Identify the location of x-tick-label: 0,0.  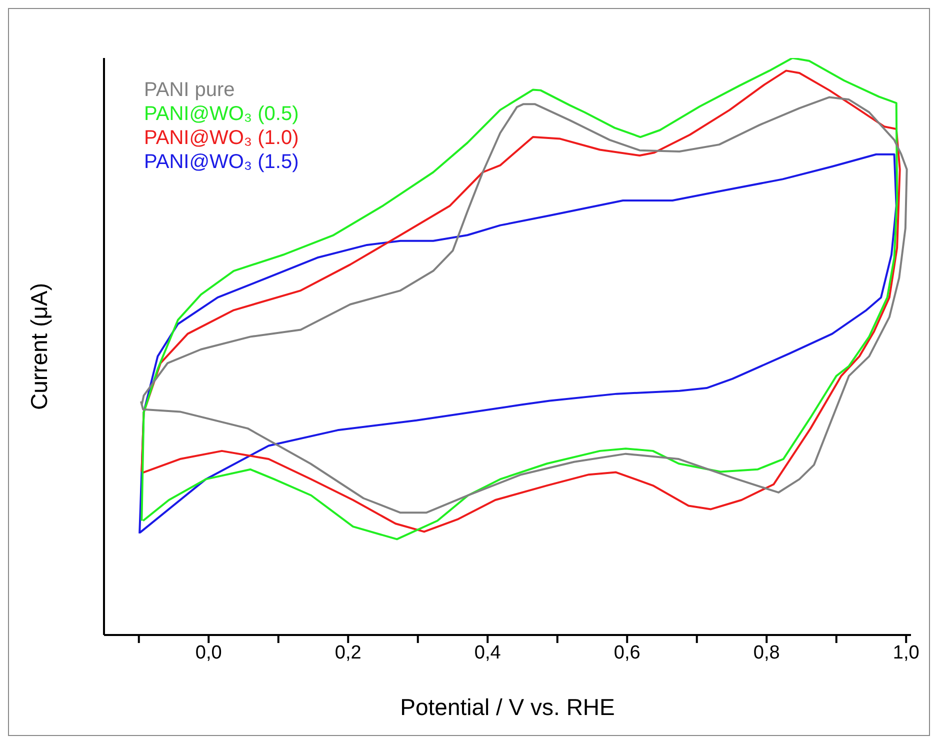
(208, 653).